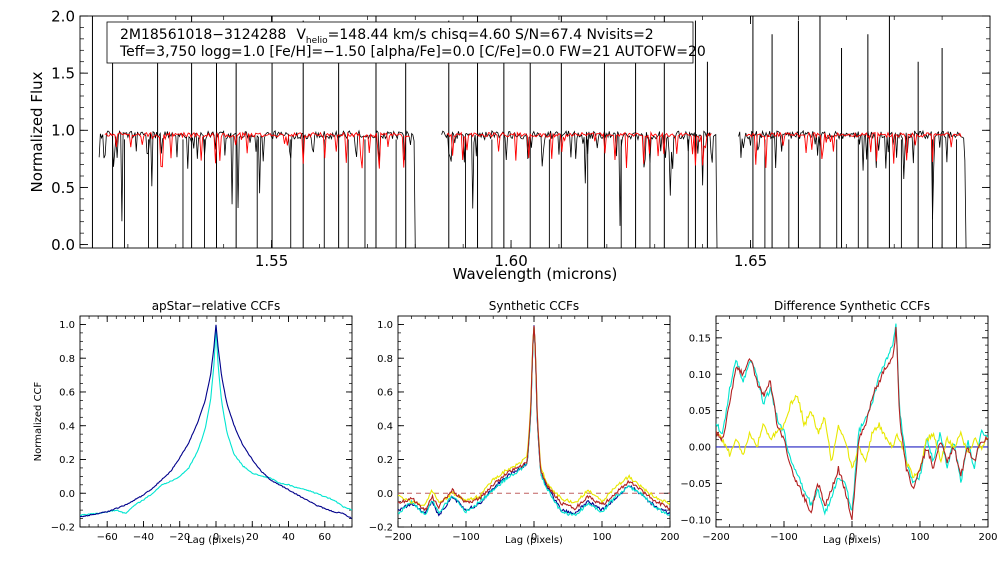 Image resolution: width=1008 pixels, height=576 pixels. What do you see at coordinates (317, 41) in the screenshot?
I see `header-vsub: helio` at bounding box center [317, 41].